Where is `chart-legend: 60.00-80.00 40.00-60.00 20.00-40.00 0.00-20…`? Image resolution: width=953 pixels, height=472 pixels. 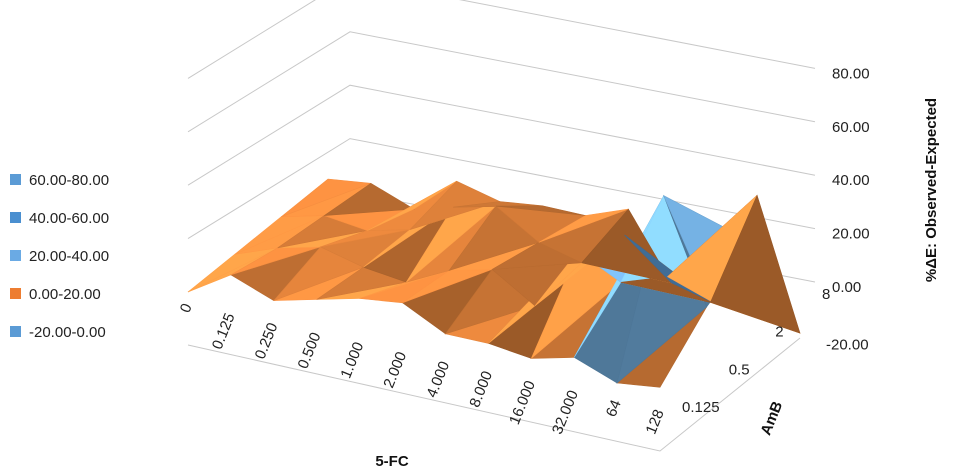 chart-legend: 60.00-80.00 40.00-60.00 20.00-40.00 0.00-20… is located at coordinates (59, 256).